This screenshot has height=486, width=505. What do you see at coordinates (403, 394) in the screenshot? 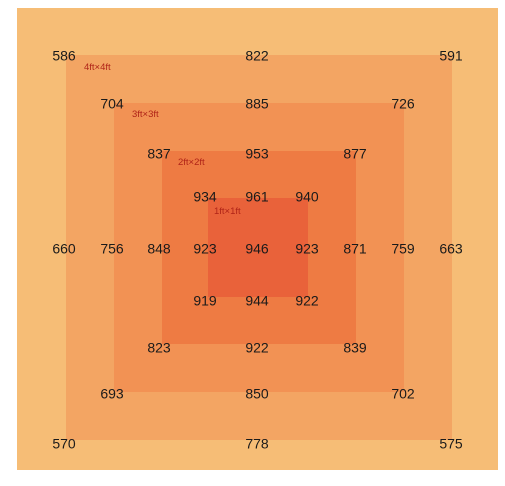
I see `value-r7-c7: 702` at bounding box center [403, 394].